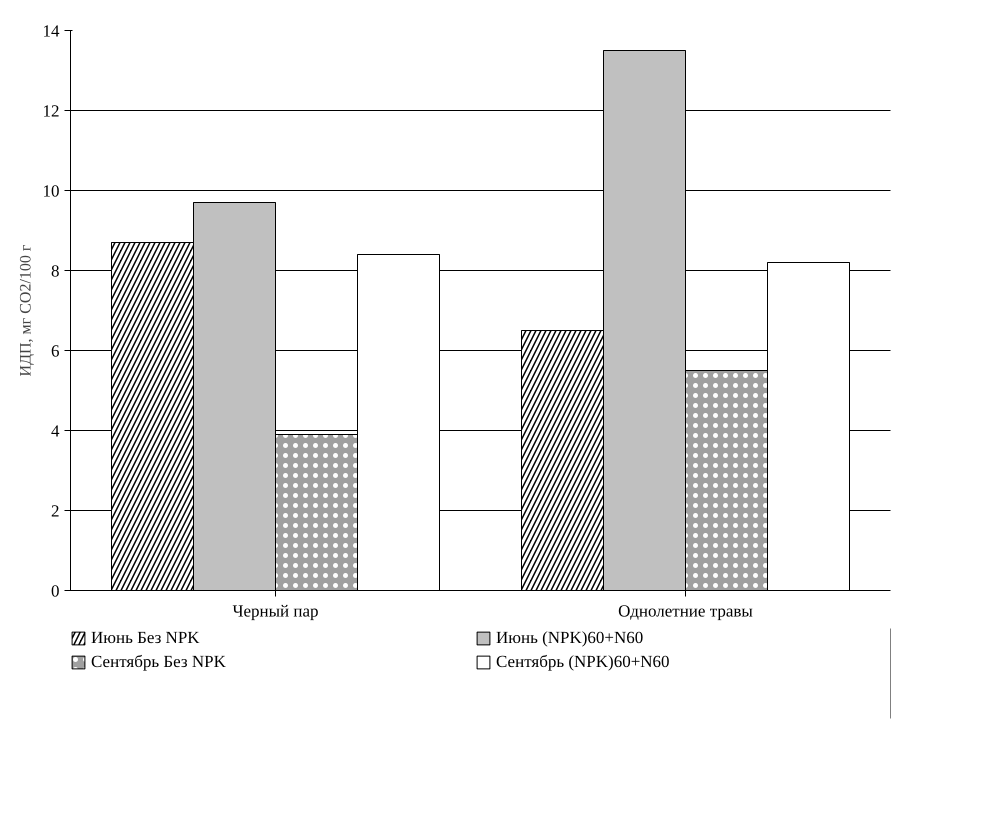  What do you see at coordinates (55, 351) in the screenshot?
I see `y-tick-label: 6` at bounding box center [55, 351].